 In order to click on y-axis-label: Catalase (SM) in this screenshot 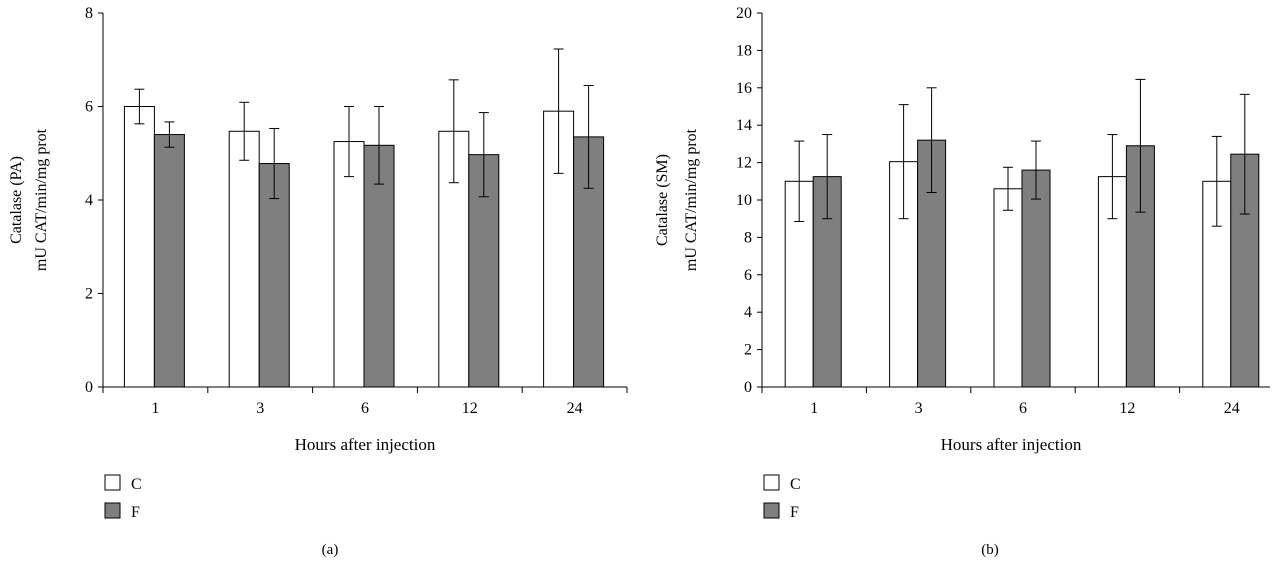, I will do `click(662, 200)`.